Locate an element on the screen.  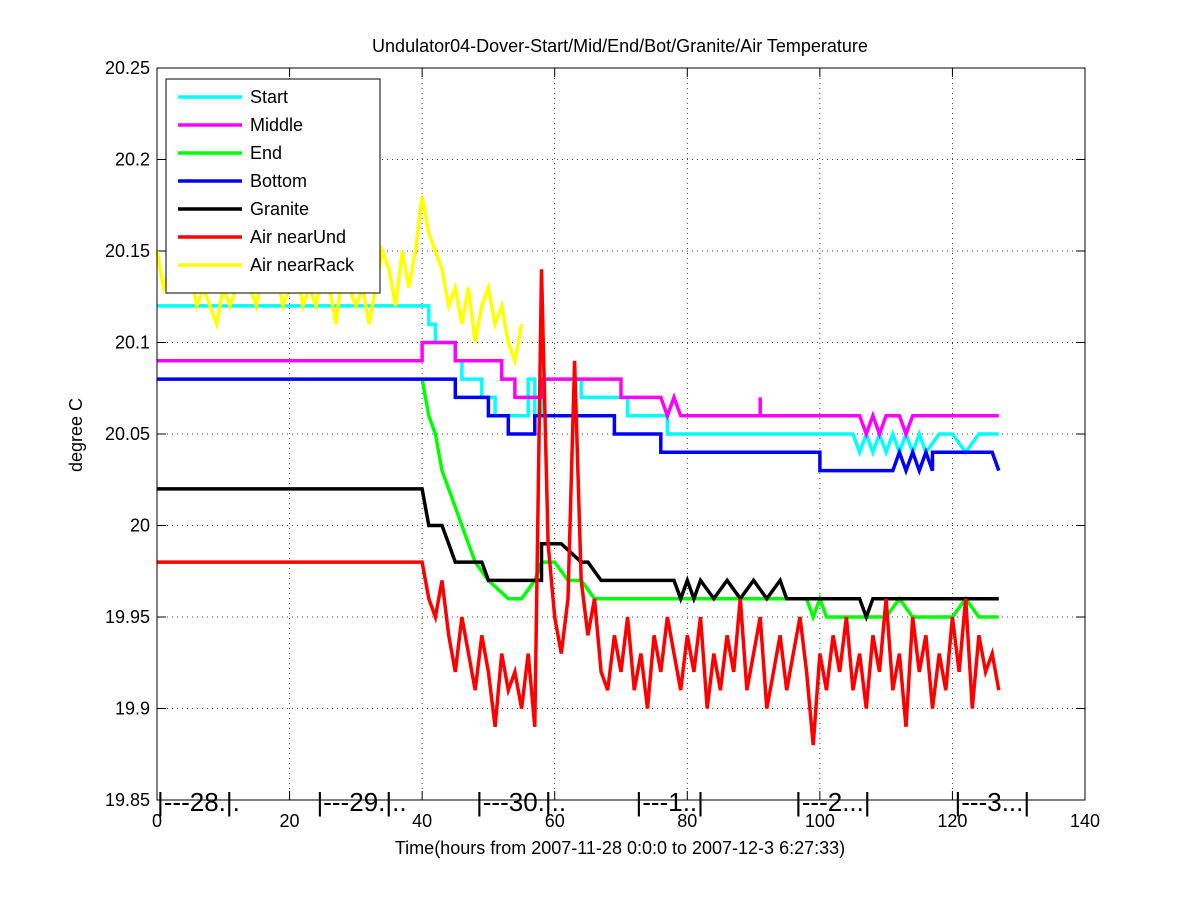
legend-label: Air nearUnd is located at coordinates (298, 237).